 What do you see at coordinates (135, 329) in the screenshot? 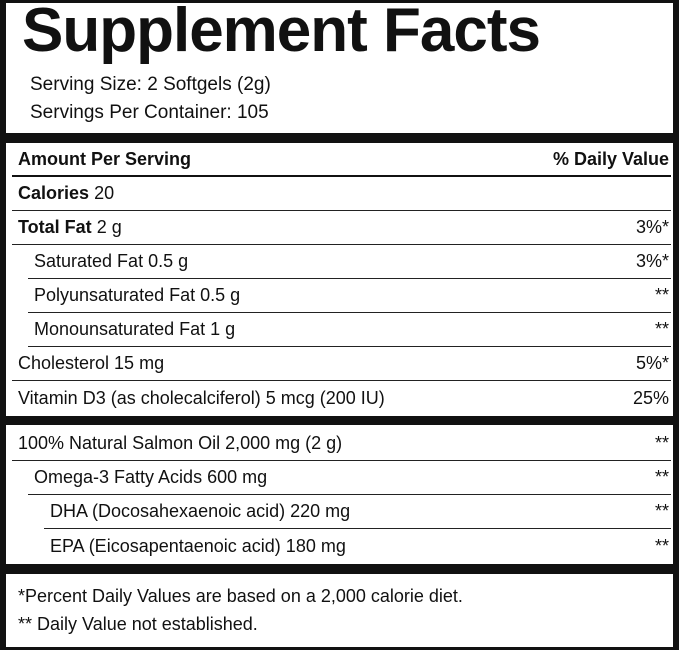
I see `nutrient-name: Monounsaturated Fat 1 g` at bounding box center [135, 329].